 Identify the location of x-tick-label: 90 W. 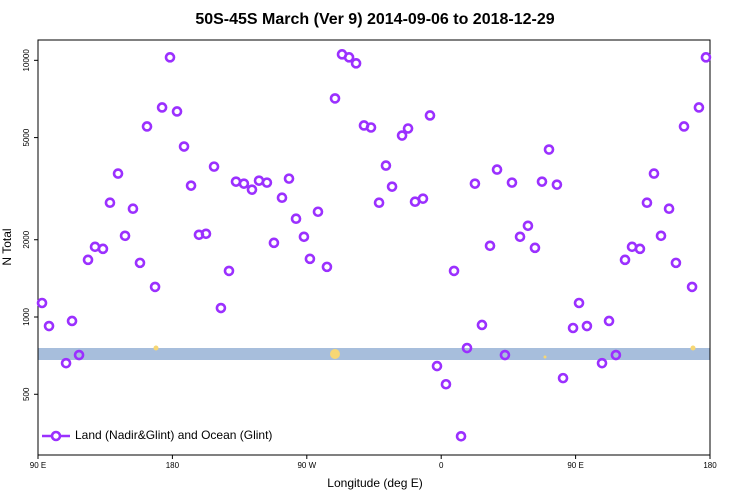
(306, 465).